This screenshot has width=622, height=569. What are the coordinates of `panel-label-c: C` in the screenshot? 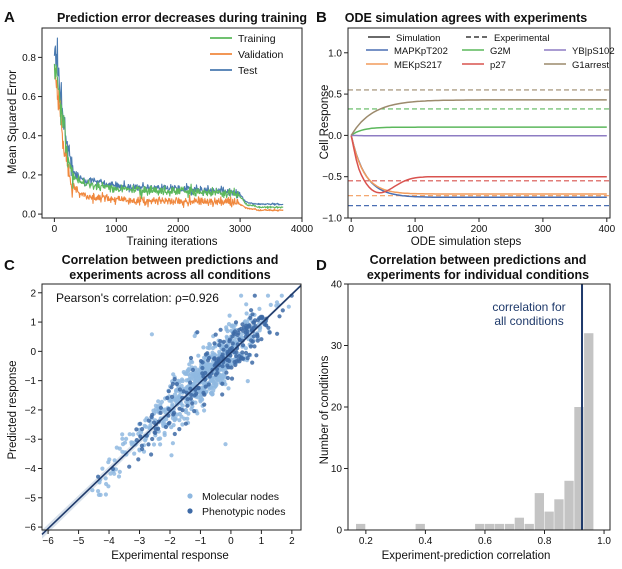 It's located at (9, 265).